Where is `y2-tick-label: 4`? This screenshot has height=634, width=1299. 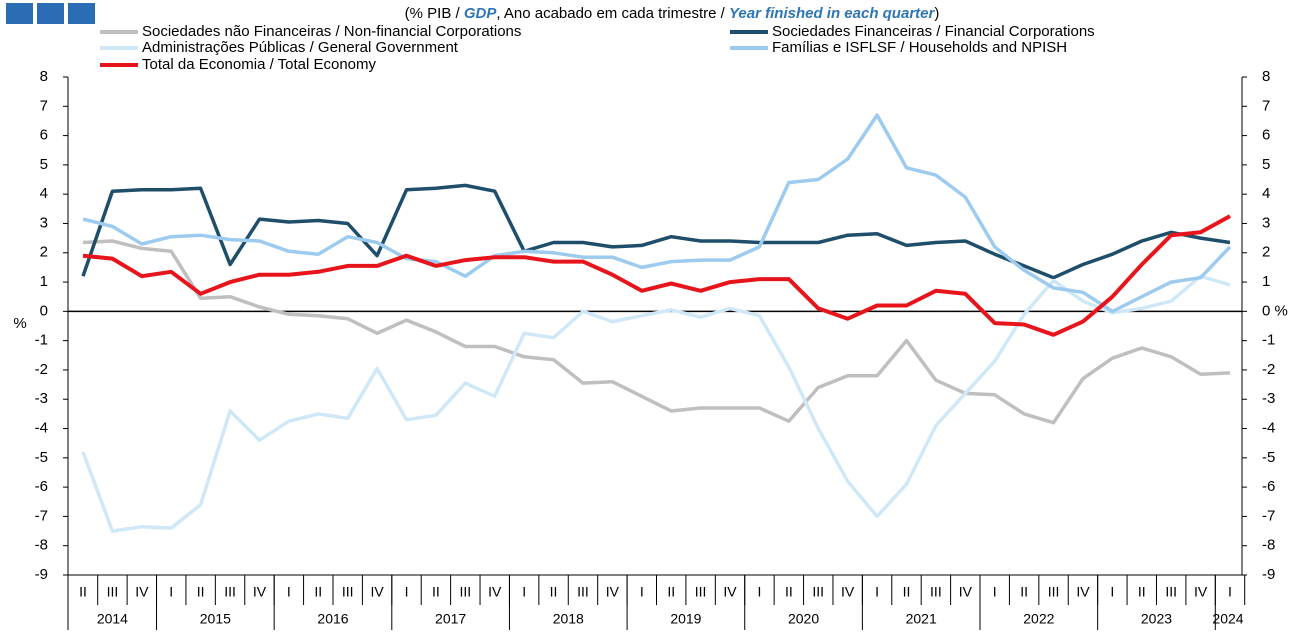 y2-tick-label: 4 is located at coordinates (1266, 193).